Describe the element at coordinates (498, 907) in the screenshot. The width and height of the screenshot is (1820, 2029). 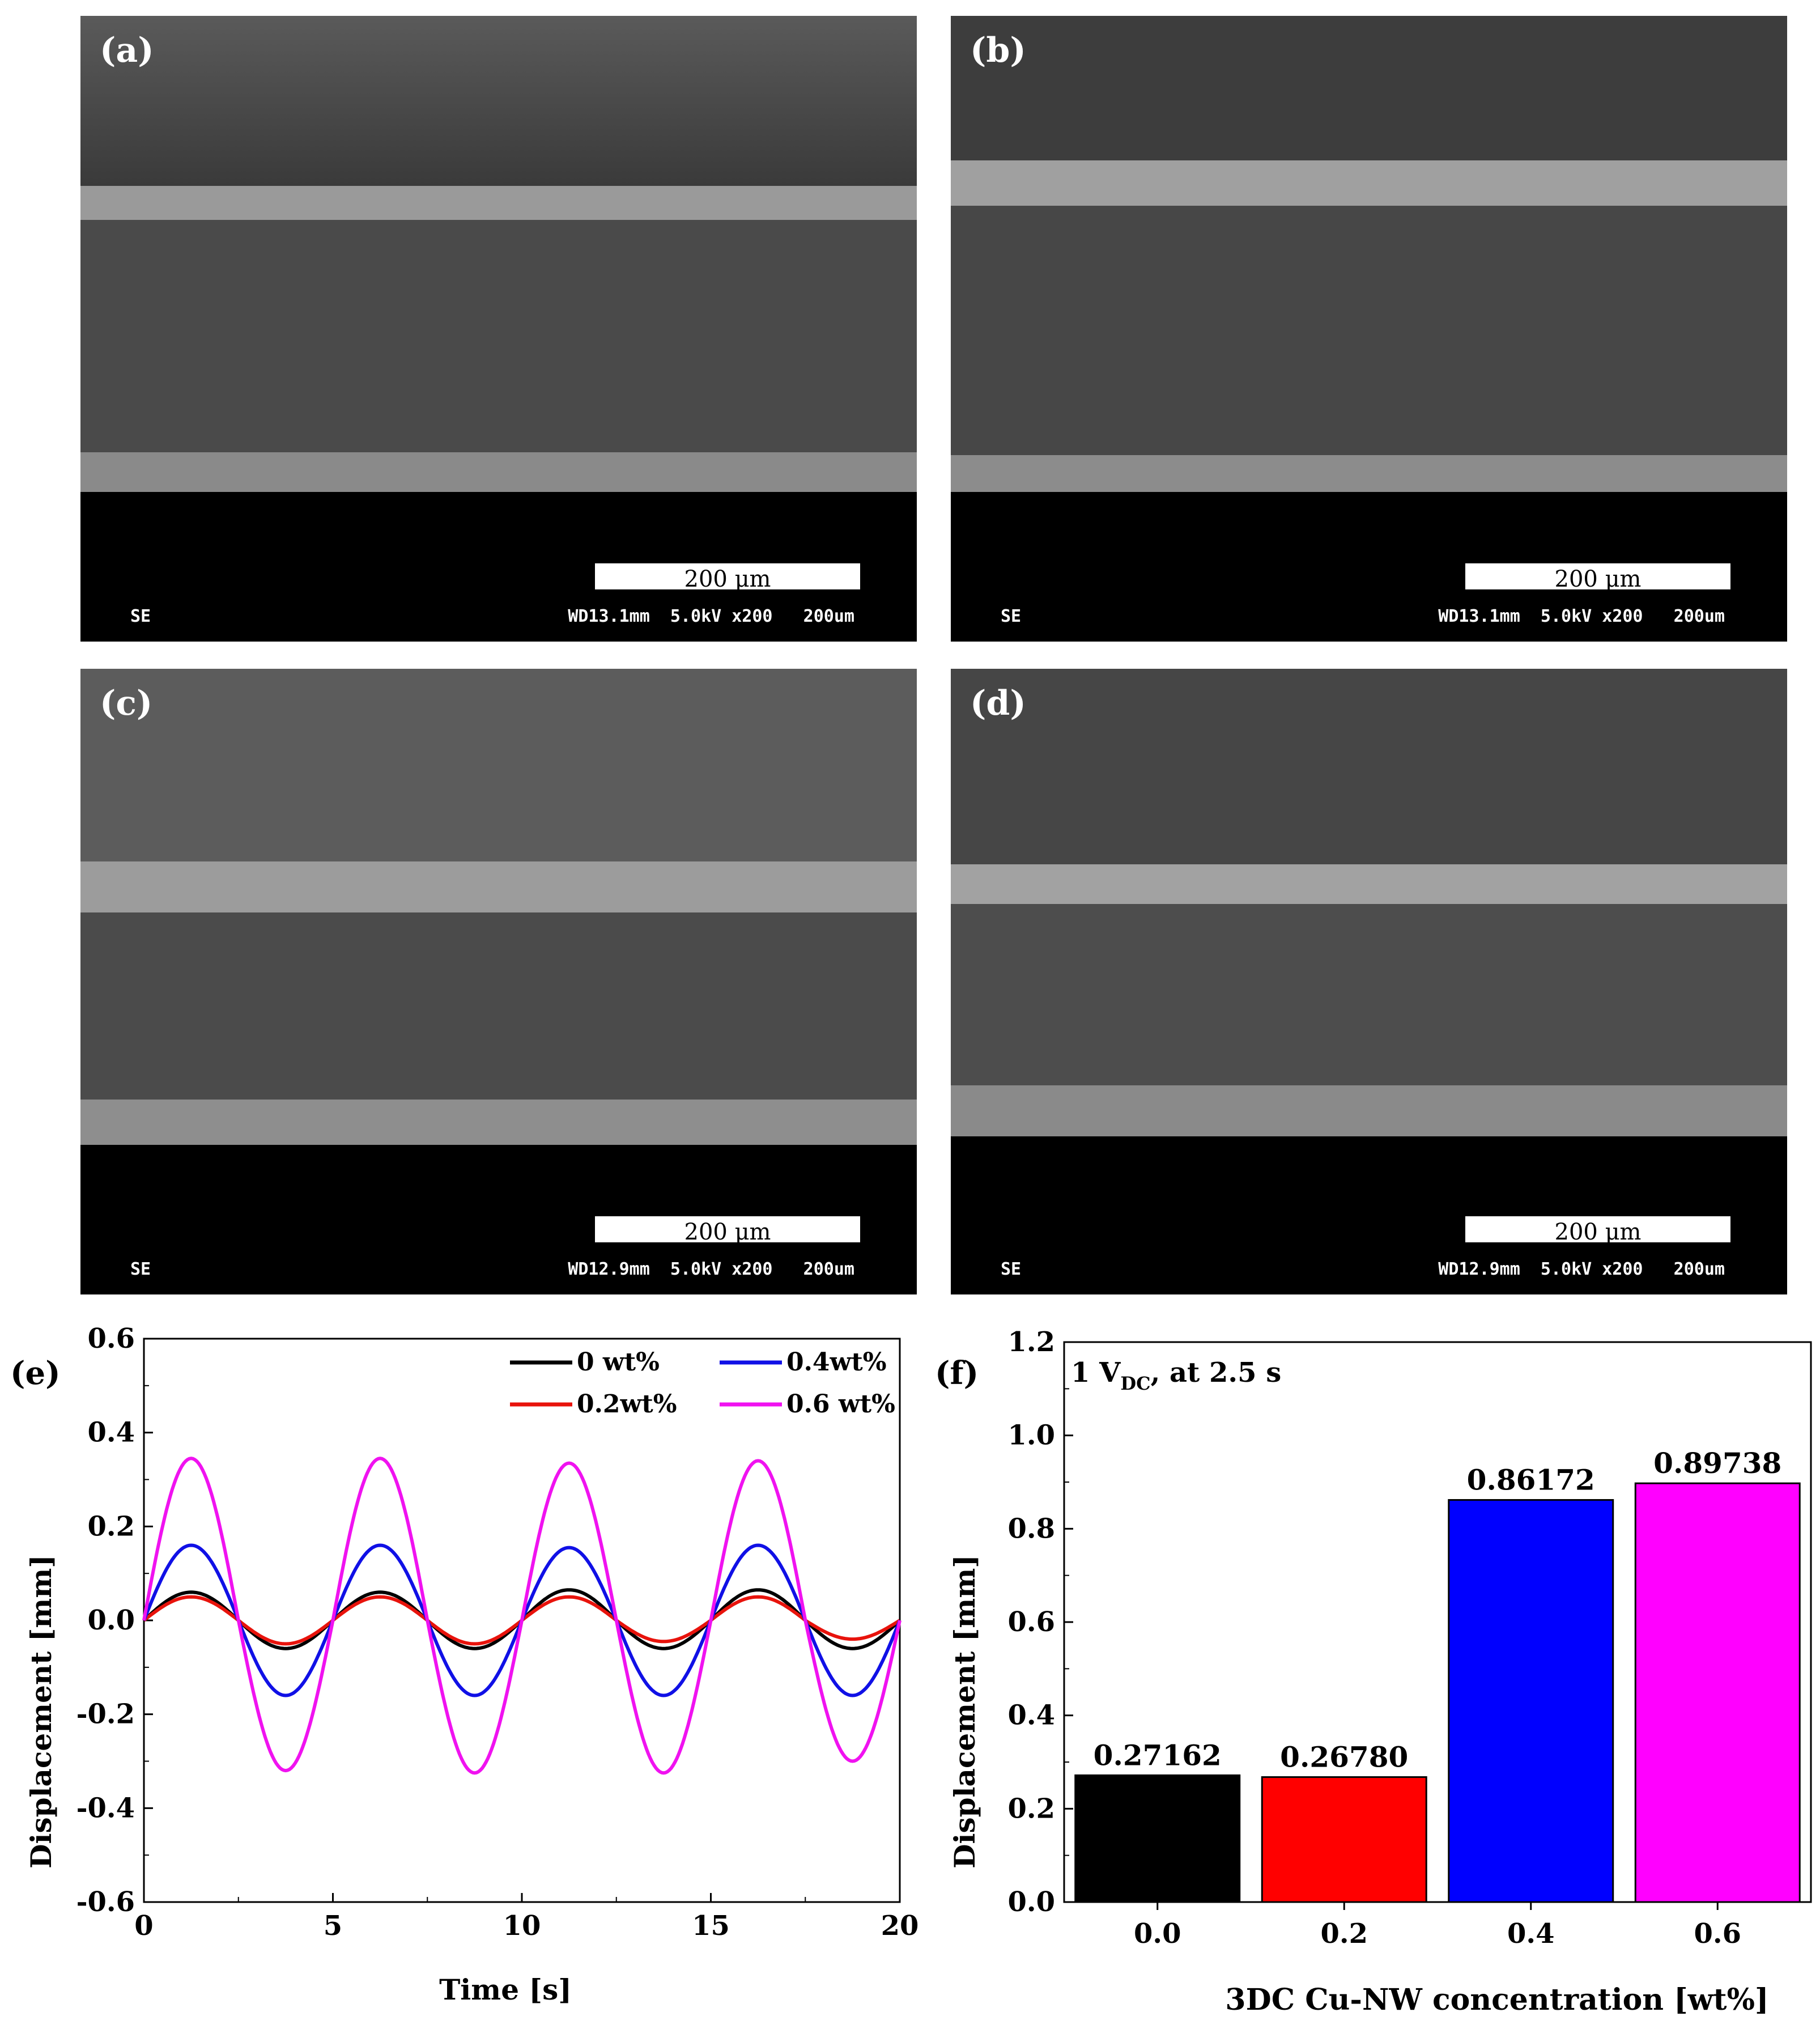
I see `sem-image-c` at that location.